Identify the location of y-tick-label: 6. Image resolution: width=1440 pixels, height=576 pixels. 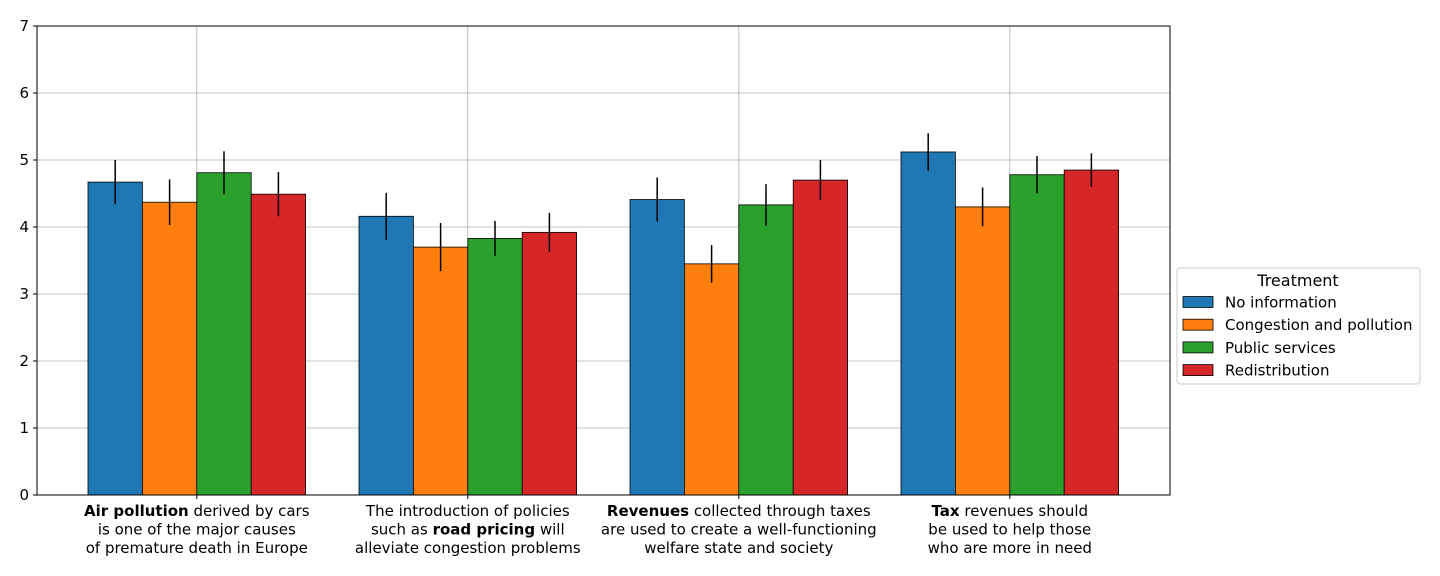
(24, 93).